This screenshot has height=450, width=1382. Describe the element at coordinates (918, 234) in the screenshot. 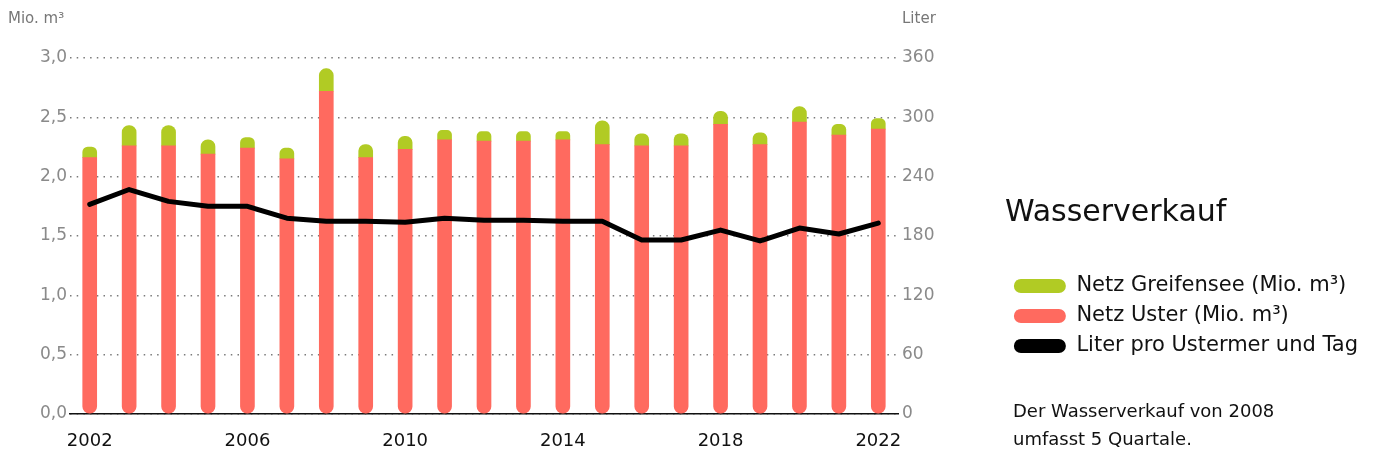

I see `y2-tick-label: 180` at that location.